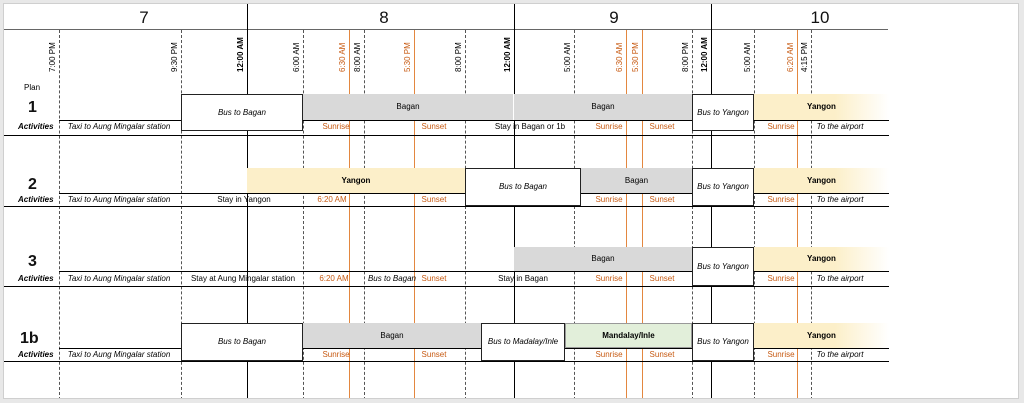 Image resolution: width=1024 pixels, height=403 pixels. I want to click on activity: Stay in Yangon, so click(244, 199).